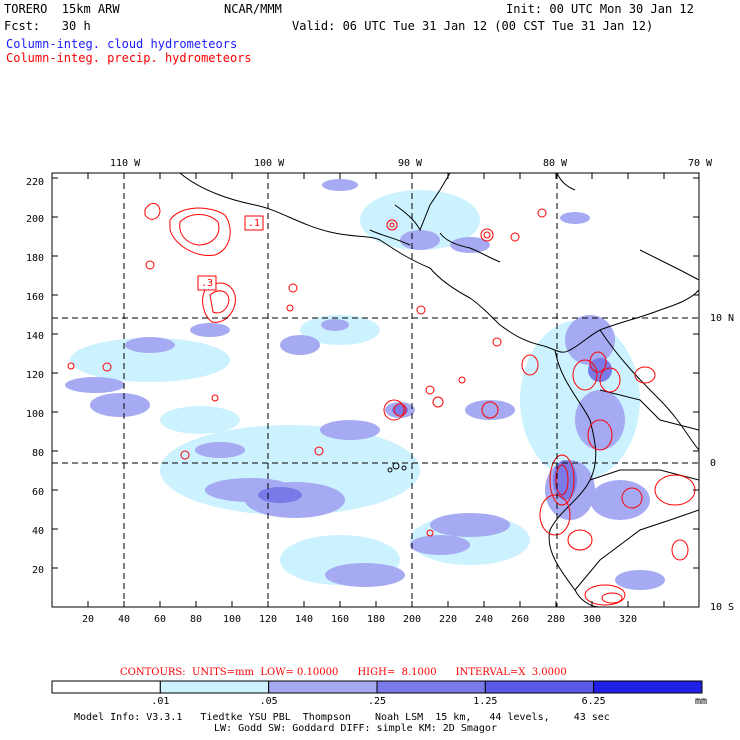 This screenshot has height=740, width=740. Describe the element at coordinates (38, 453) in the screenshot. I see `y-tick-label: 80` at that location.